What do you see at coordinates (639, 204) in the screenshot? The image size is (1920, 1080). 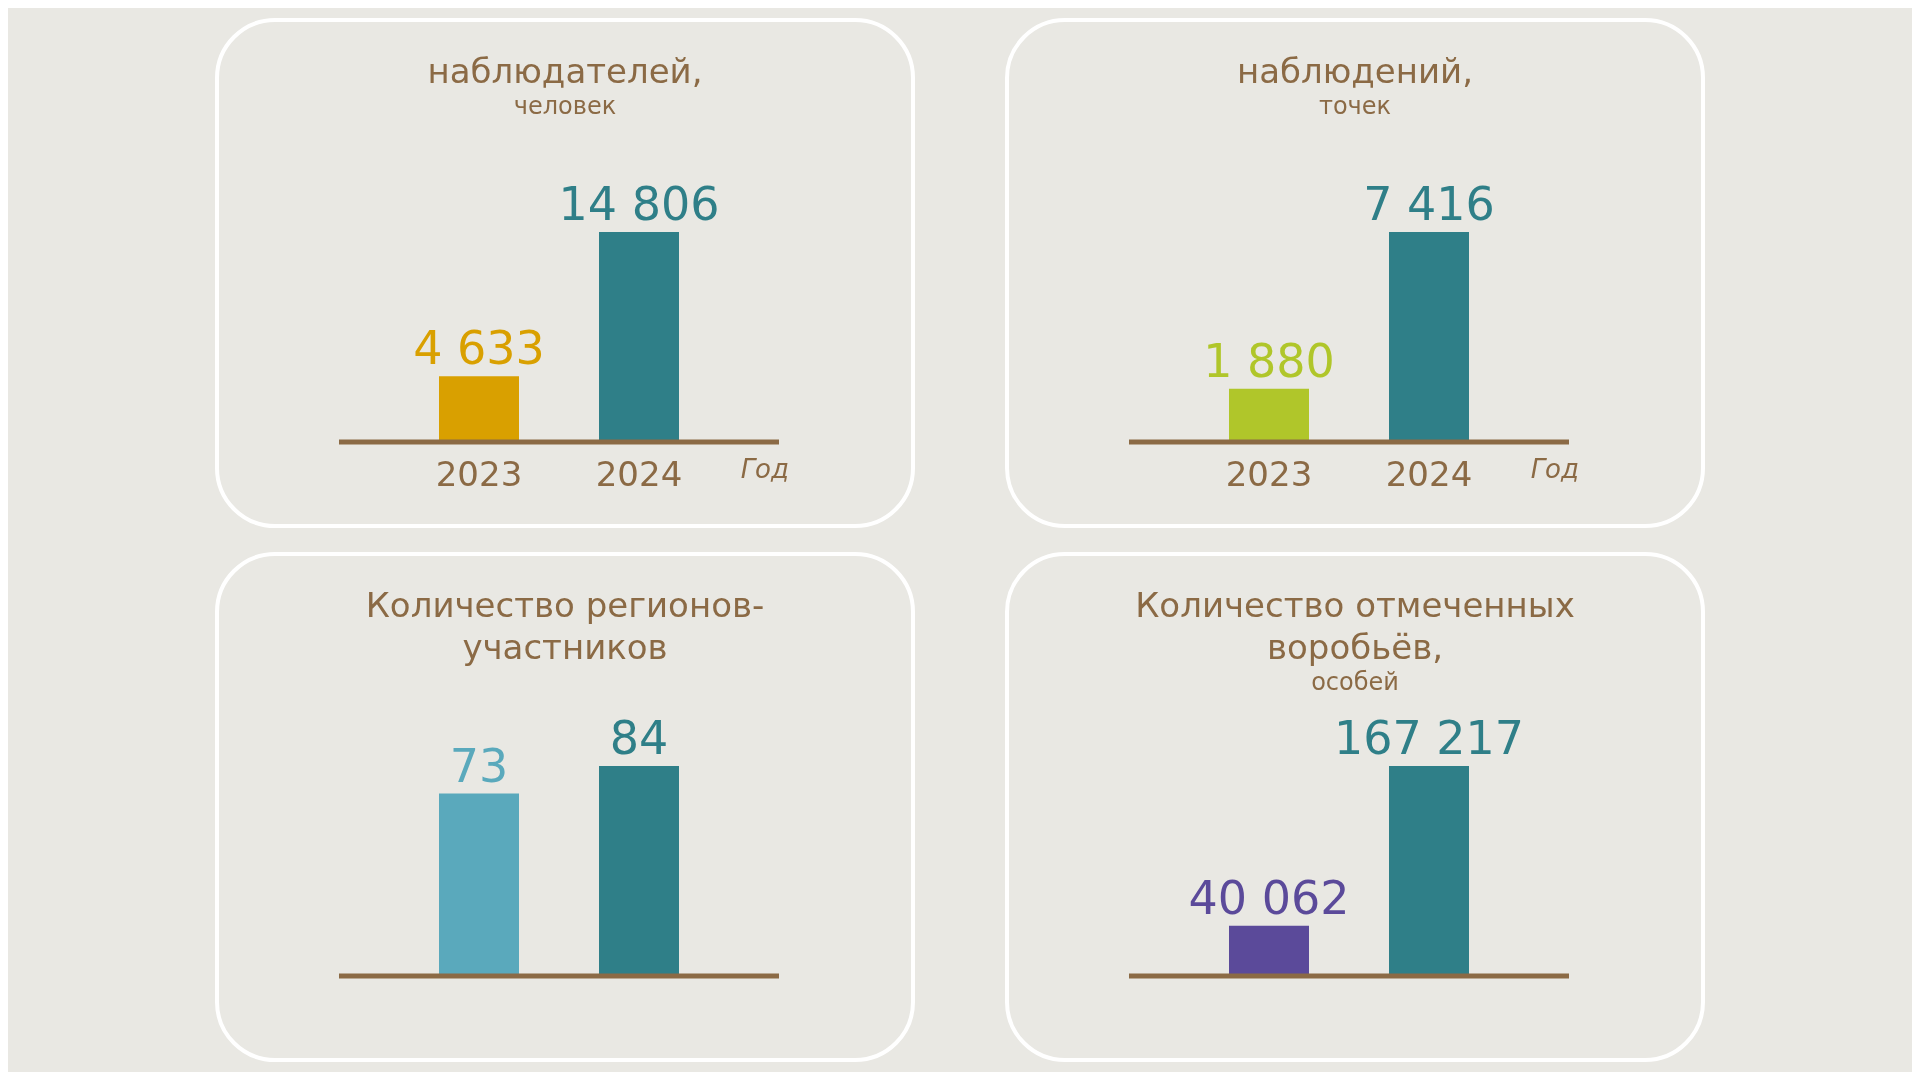 I see `data-label: 14 806` at bounding box center [639, 204].